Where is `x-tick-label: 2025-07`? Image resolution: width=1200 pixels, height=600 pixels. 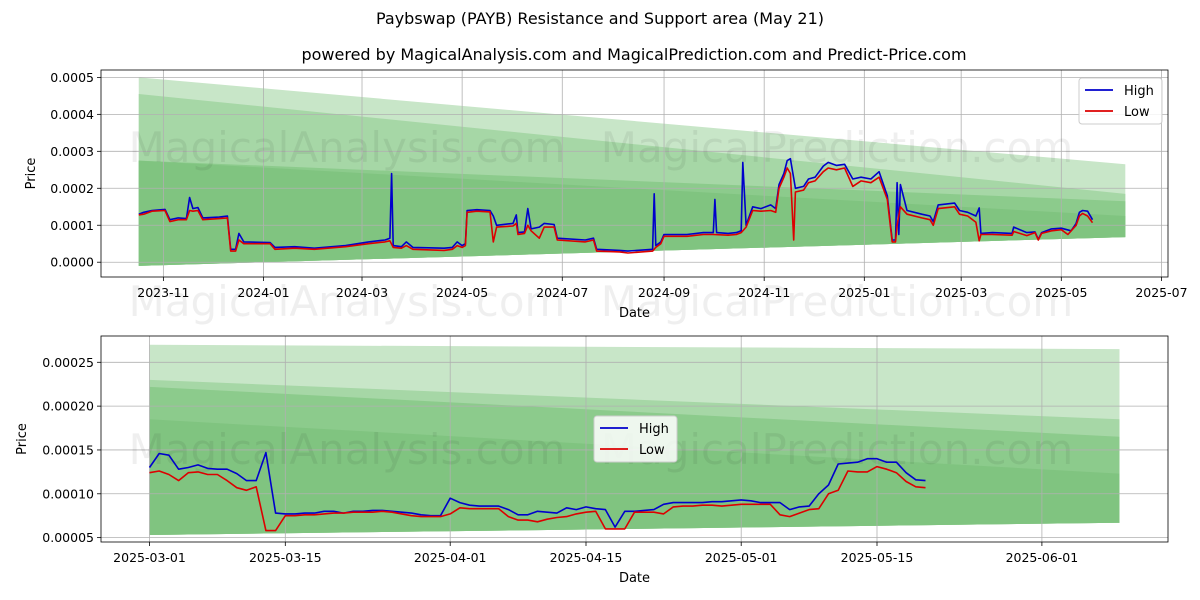 x-tick-label: 2025-07 is located at coordinates (1161, 292).